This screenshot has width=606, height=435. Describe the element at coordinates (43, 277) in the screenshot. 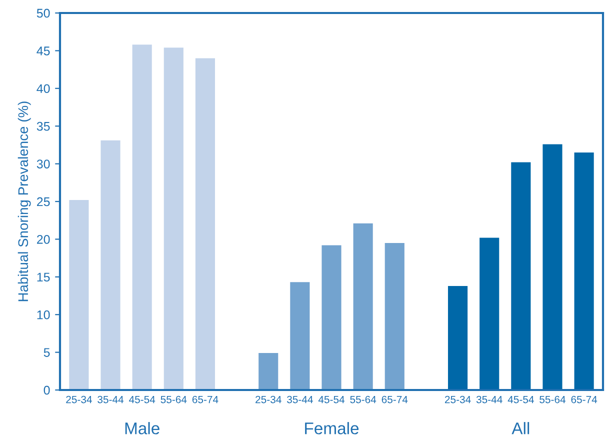

I see `y-tick-label: 15` at that location.